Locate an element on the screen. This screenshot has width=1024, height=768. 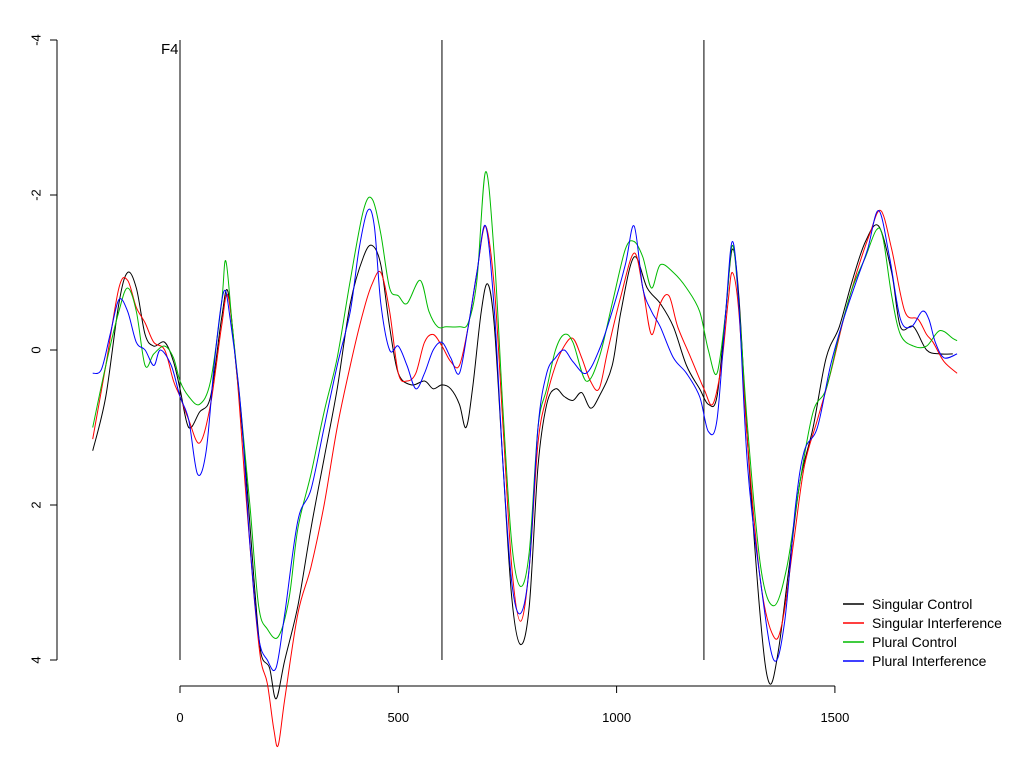
y-tick-label: 2 is located at coordinates (36, 504).